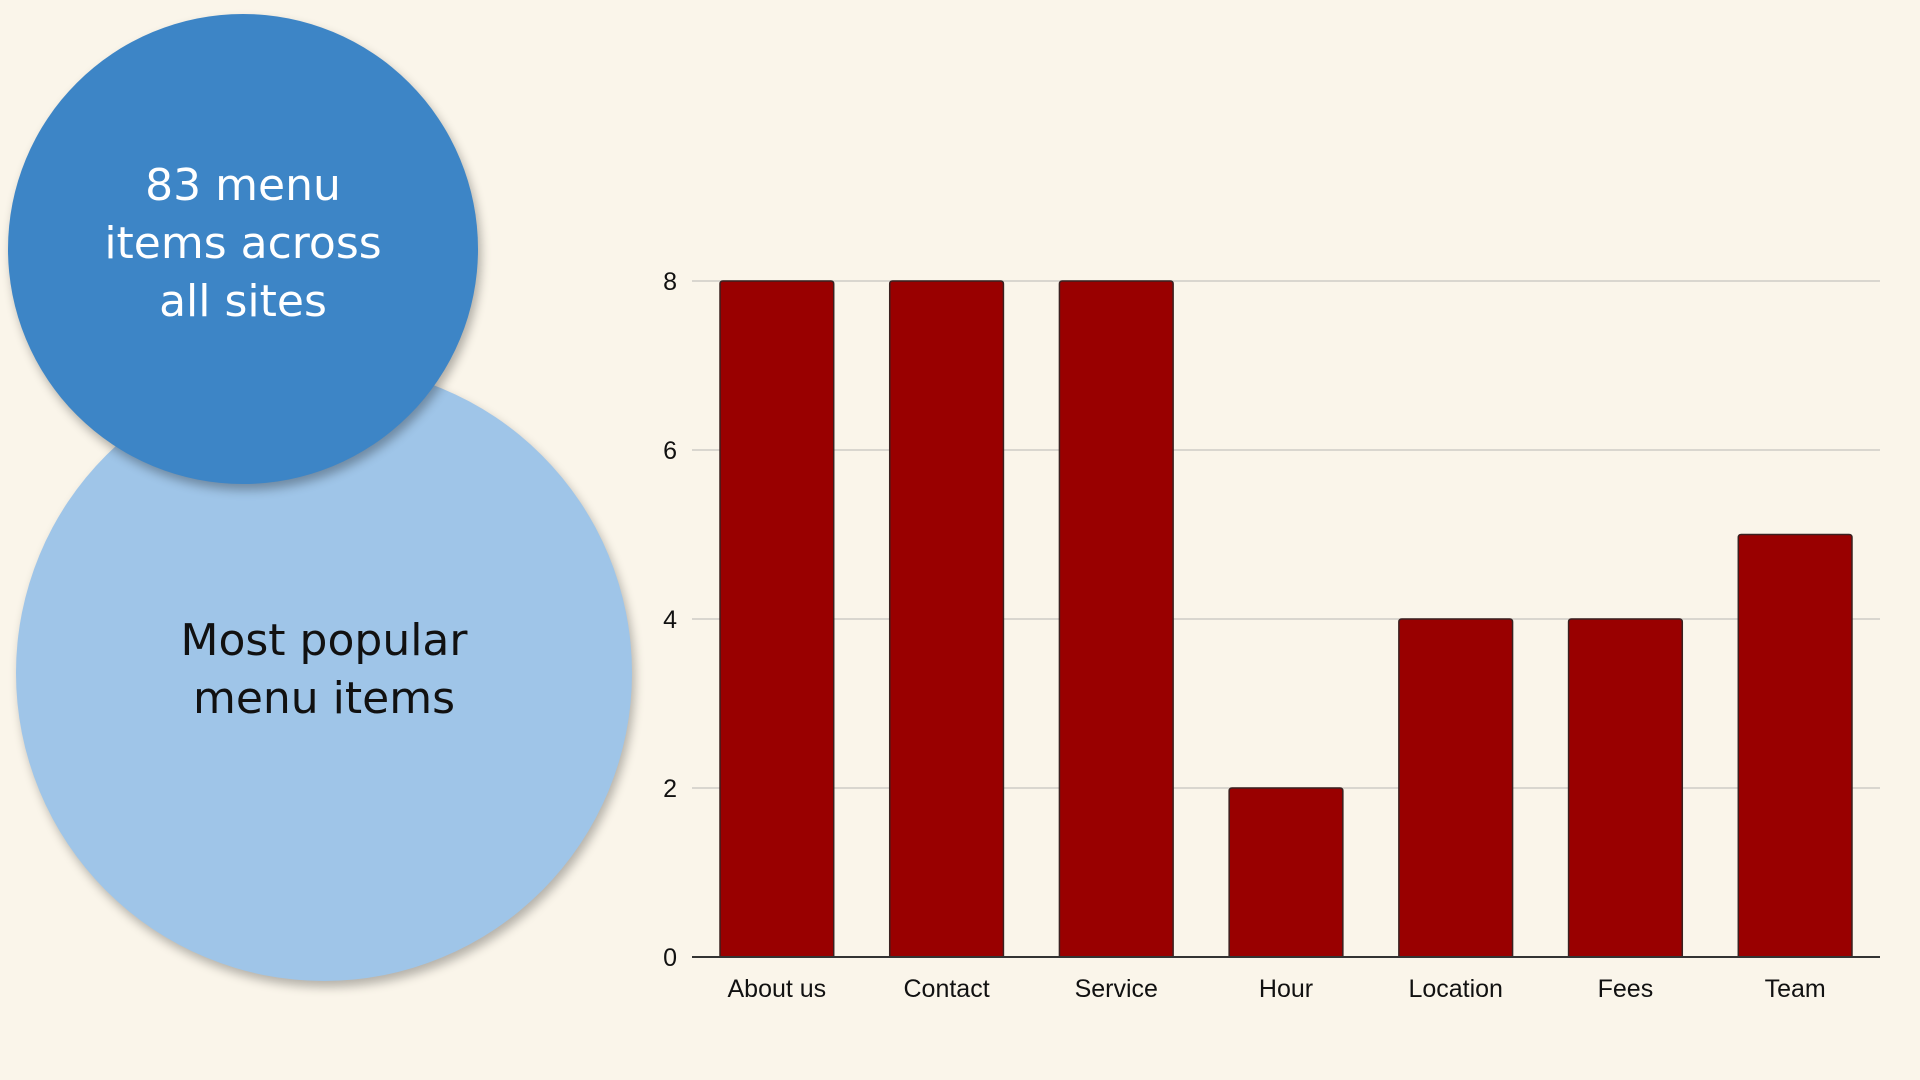  What do you see at coordinates (1116, 619) in the screenshot?
I see `bar-service` at bounding box center [1116, 619].